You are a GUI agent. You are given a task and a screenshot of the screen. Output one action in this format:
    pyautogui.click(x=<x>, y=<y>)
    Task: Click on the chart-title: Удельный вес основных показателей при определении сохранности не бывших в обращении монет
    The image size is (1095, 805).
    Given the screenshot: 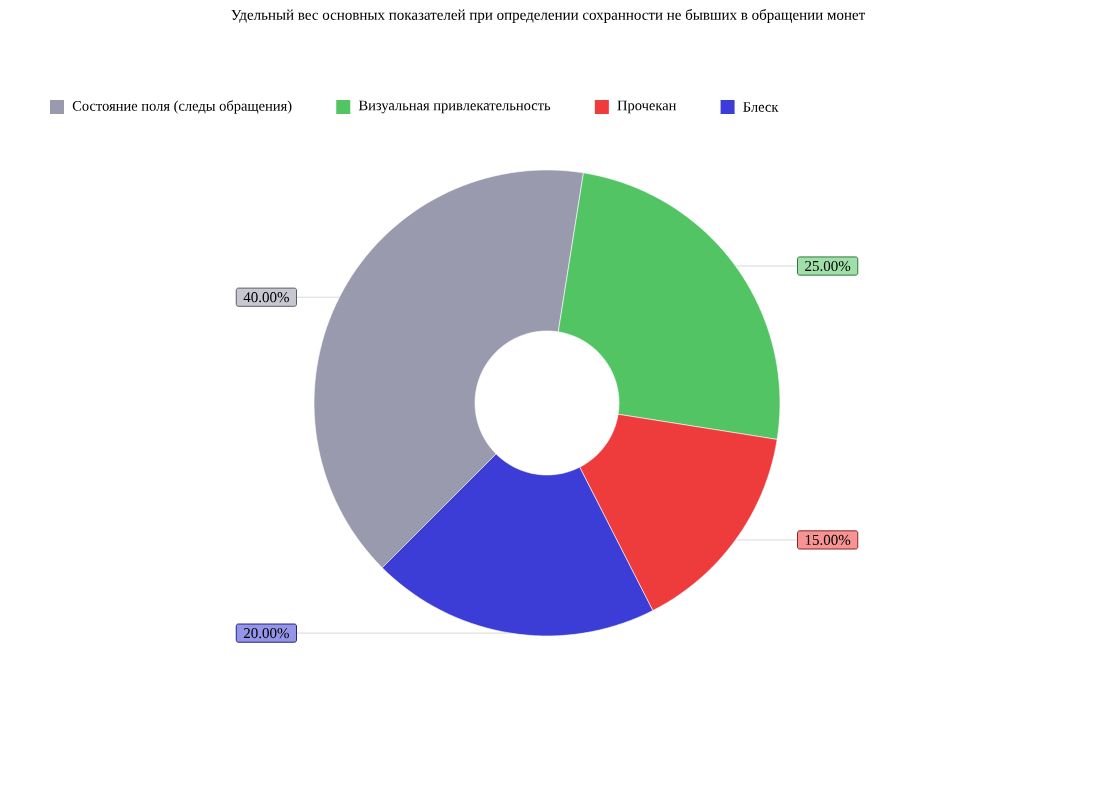 What is the action you would take?
    pyautogui.click(x=548, y=16)
    